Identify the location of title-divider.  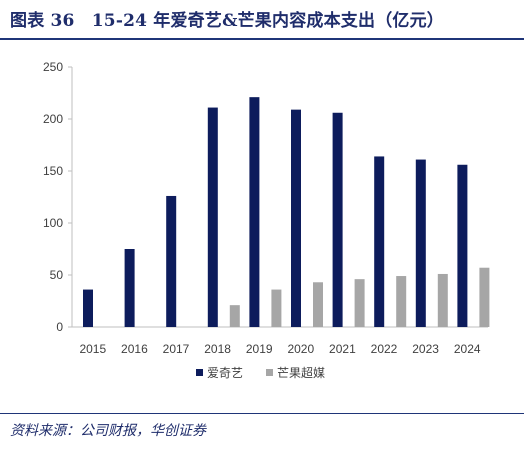
(262, 39).